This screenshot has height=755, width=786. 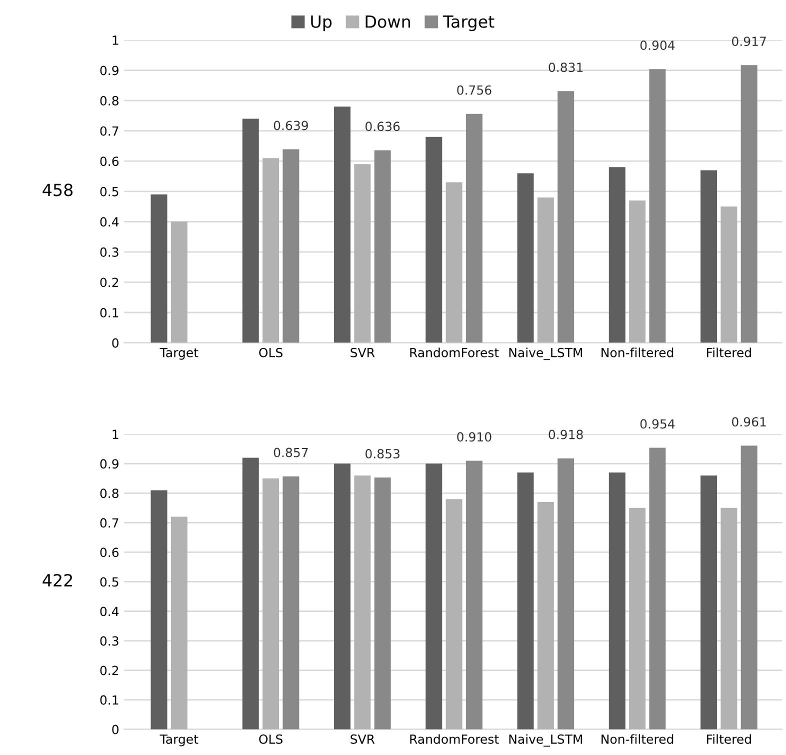 What do you see at coordinates (565, 67) in the screenshot?
I see `data-label: 0.831` at bounding box center [565, 67].